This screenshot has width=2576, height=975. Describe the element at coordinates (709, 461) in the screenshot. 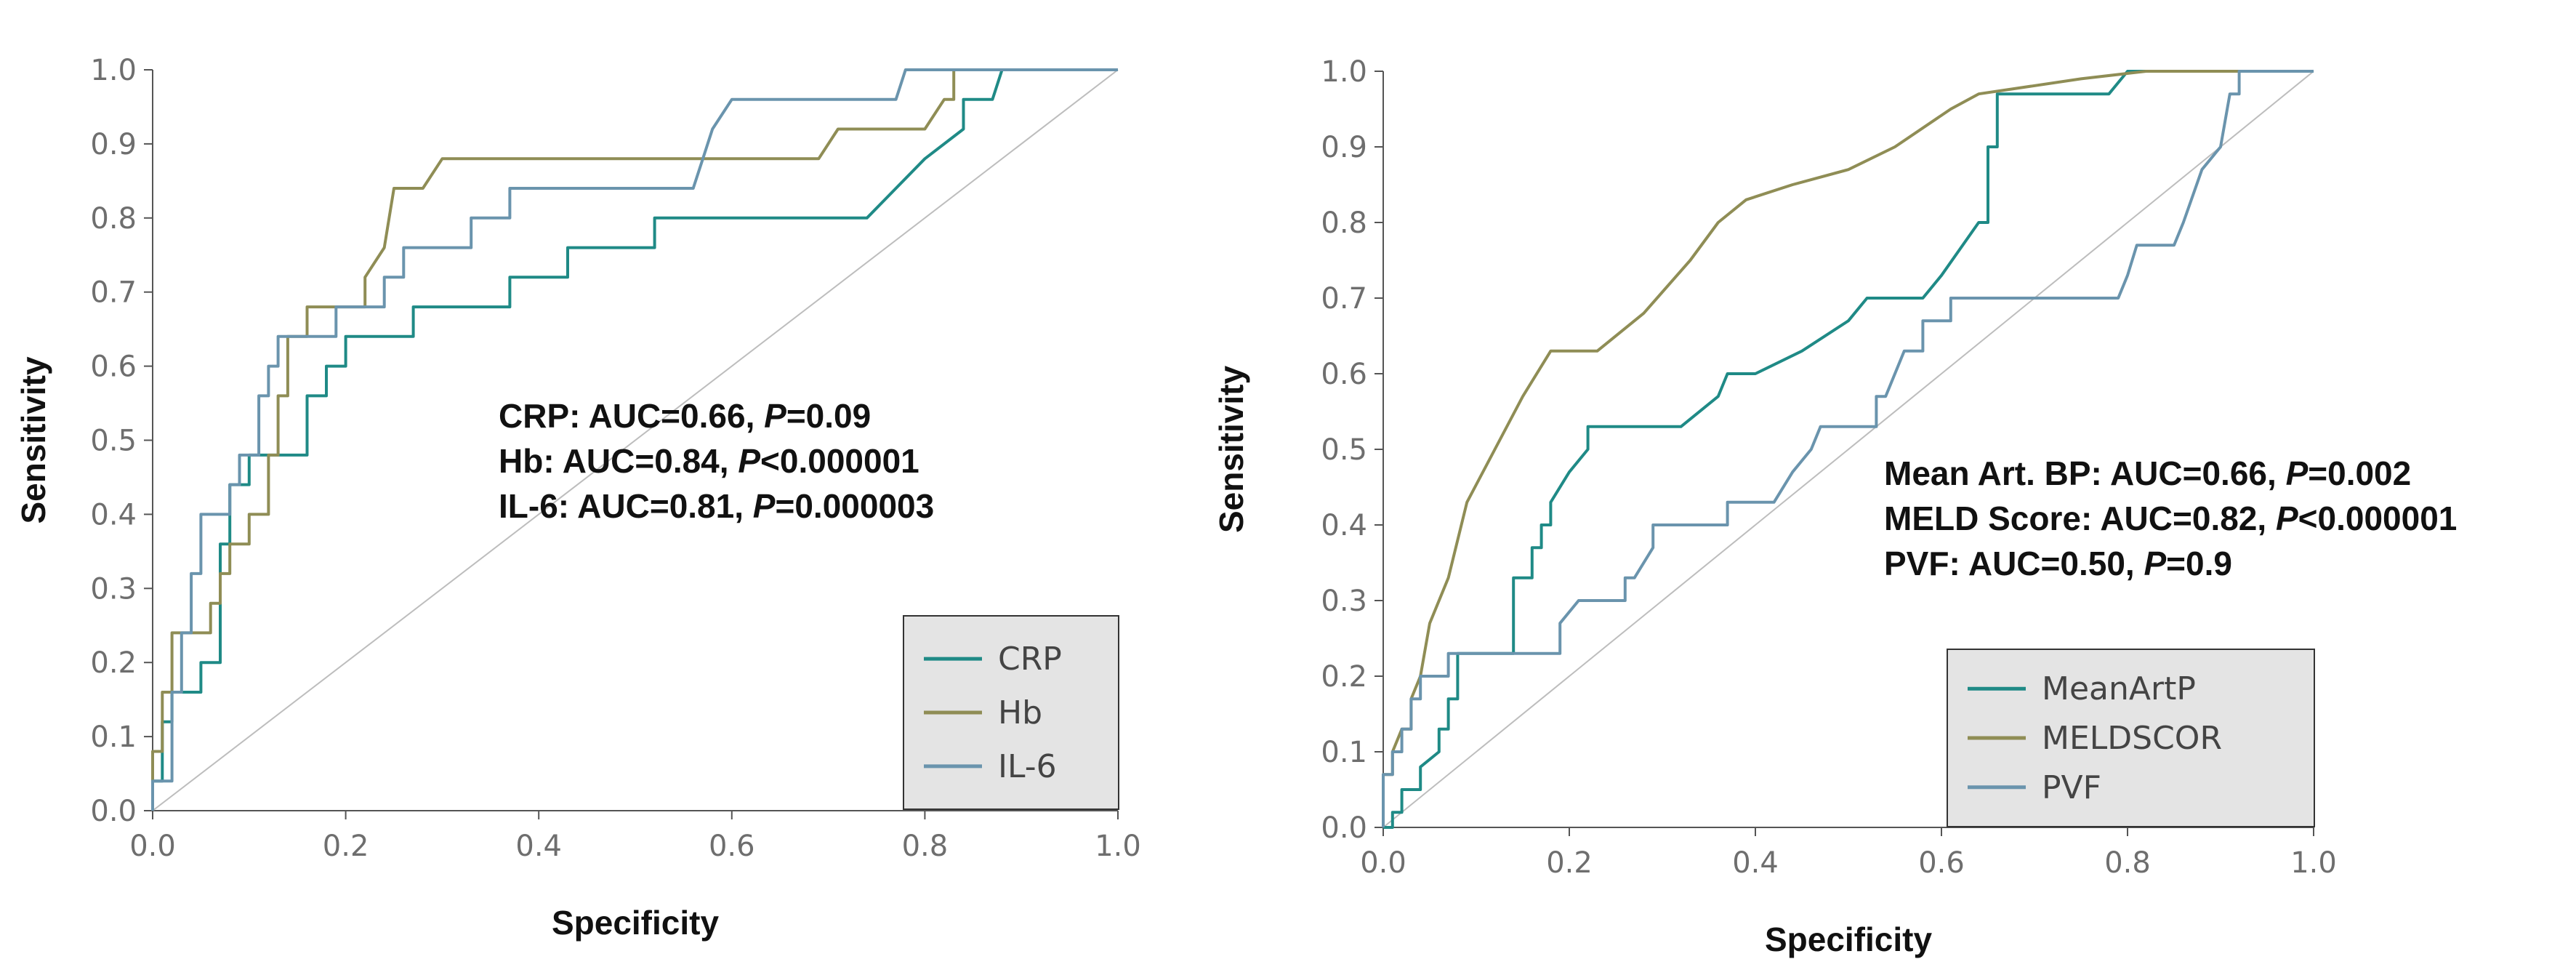

I see `auc-annotation: Hb: AUC=0.84, P<0.000001` at that location.